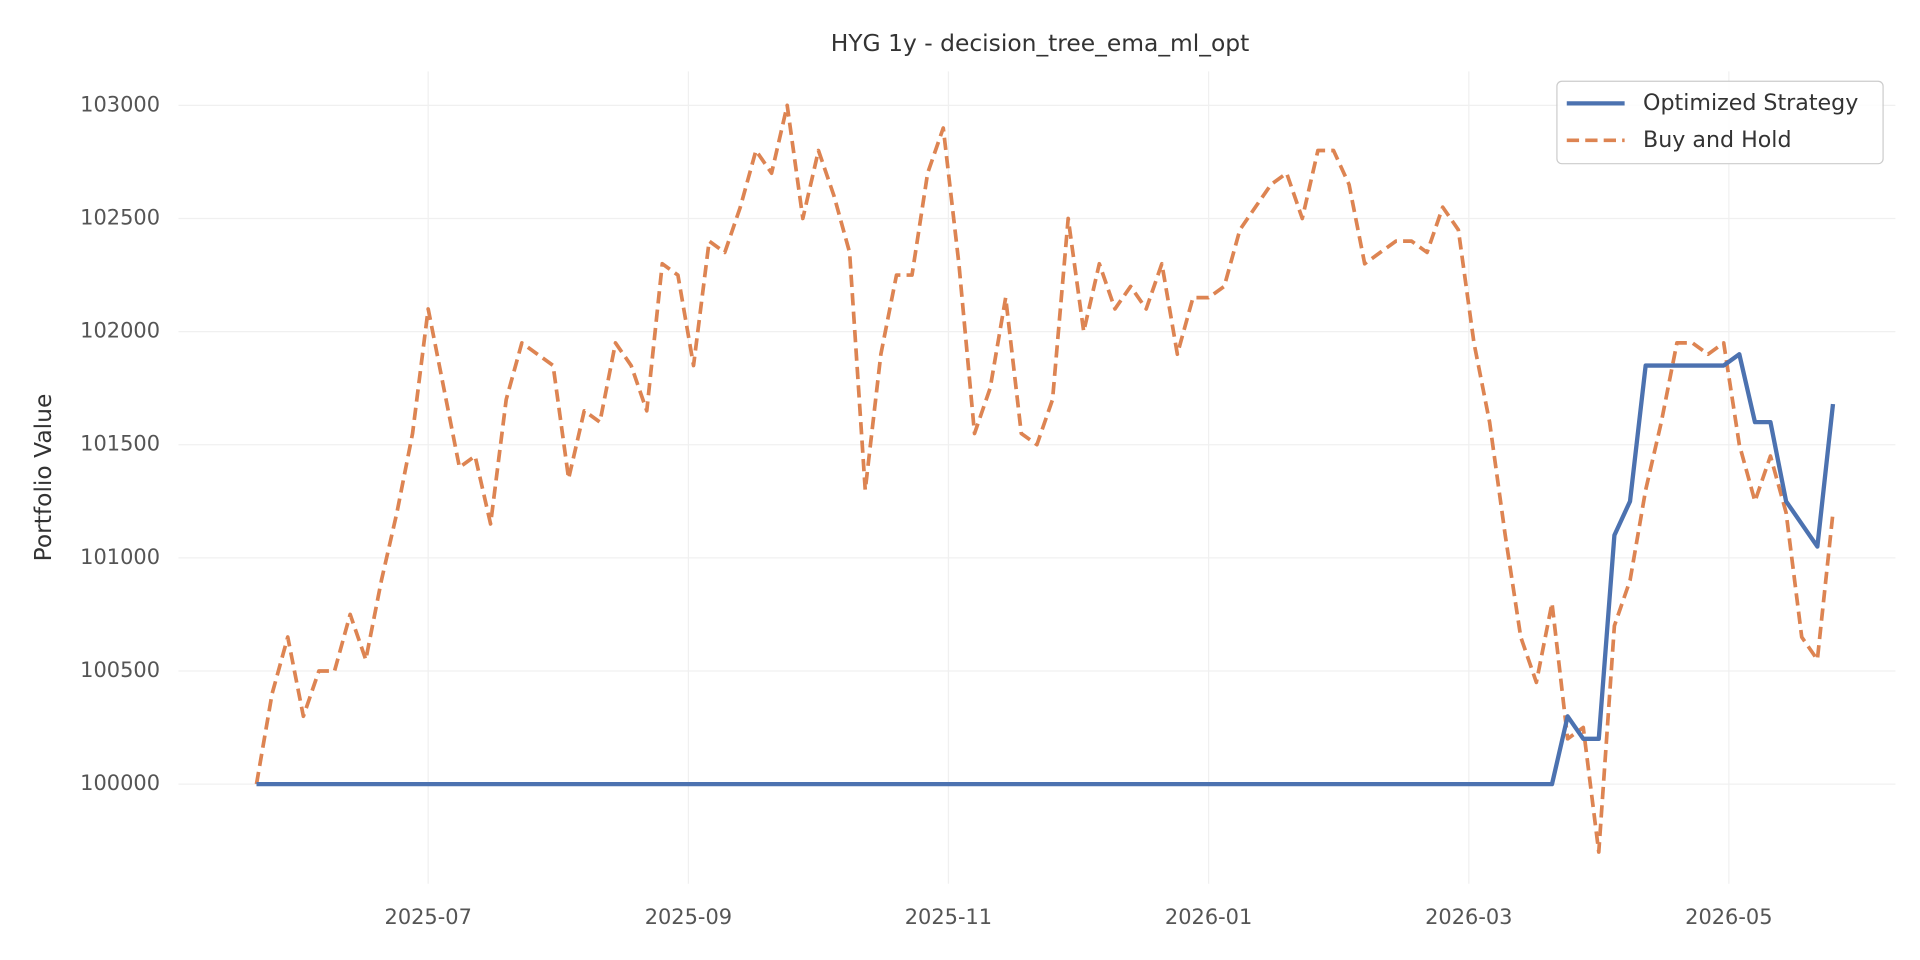 The width and height of the screenshot is (1920, 960). What do you see at coordinates (120, 331) in the screenshot?
I see `y-tick-label: 102000` at bounding box center [120, 331].